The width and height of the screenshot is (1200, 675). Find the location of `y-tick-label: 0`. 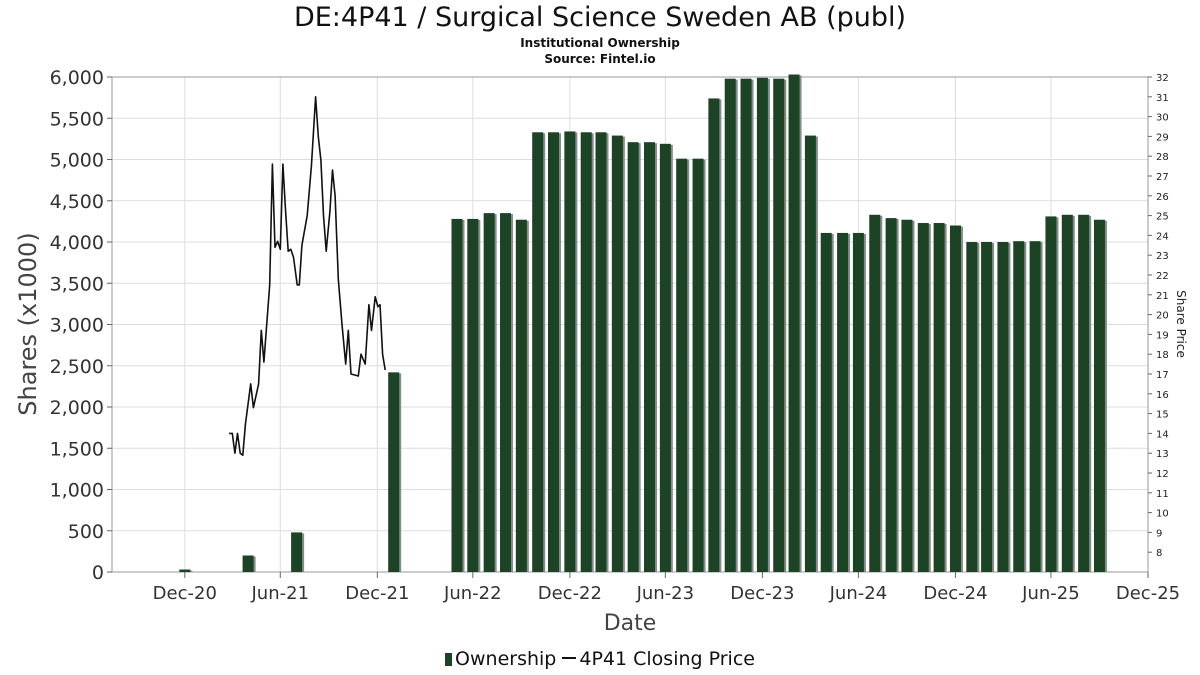

y-tick-label: 0 is located at coordinates (98, 573).